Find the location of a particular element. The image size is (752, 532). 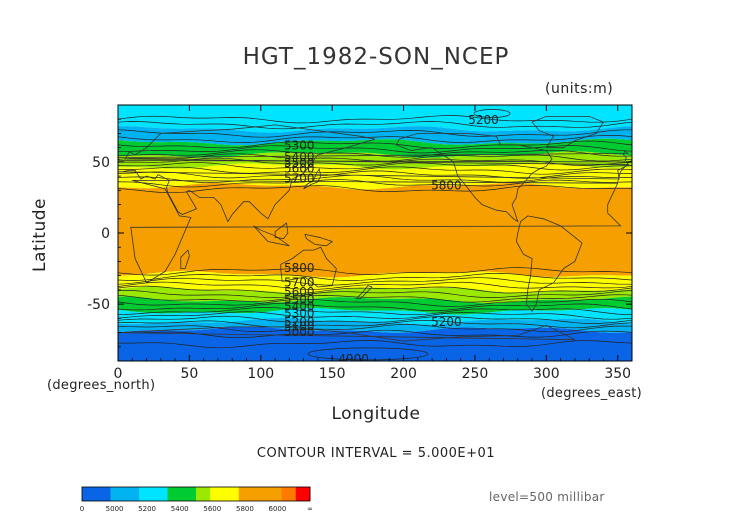

level-text: level=500 millibar is located at coordinates (547, 497).